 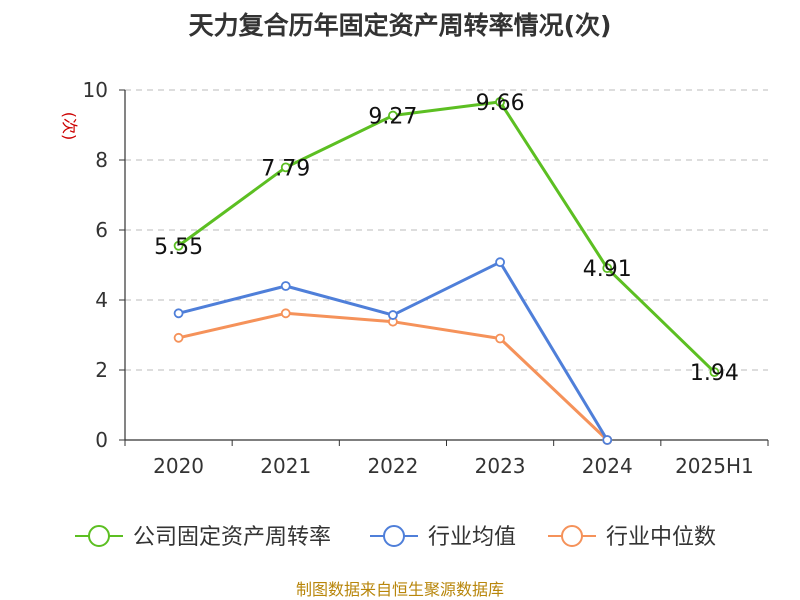 I want to click on data-label: 7.79, so click(x=285, y=168).